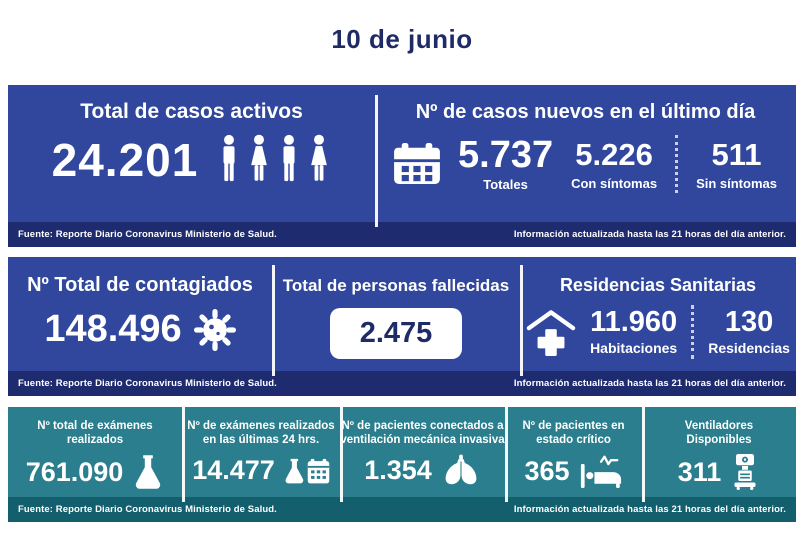  What do you see at coordinates (95, 452) in the screenshot?
I see `total-exams-section: Nº total de exámenes realizados 761.090` at bounding box center [95, 452].